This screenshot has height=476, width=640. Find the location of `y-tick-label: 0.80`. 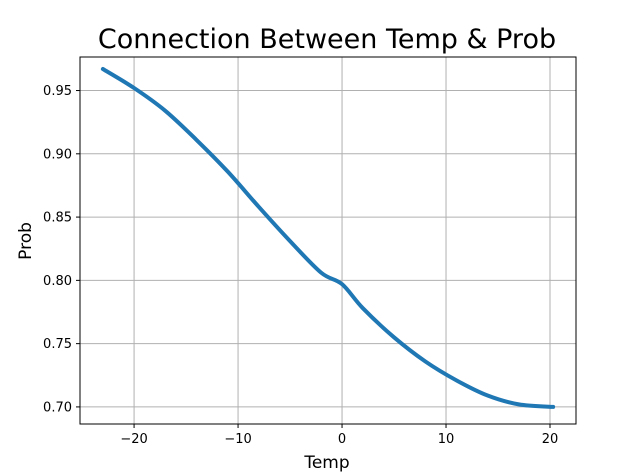

y-tick-label: 0.80 is located at coordinates (57, 281).